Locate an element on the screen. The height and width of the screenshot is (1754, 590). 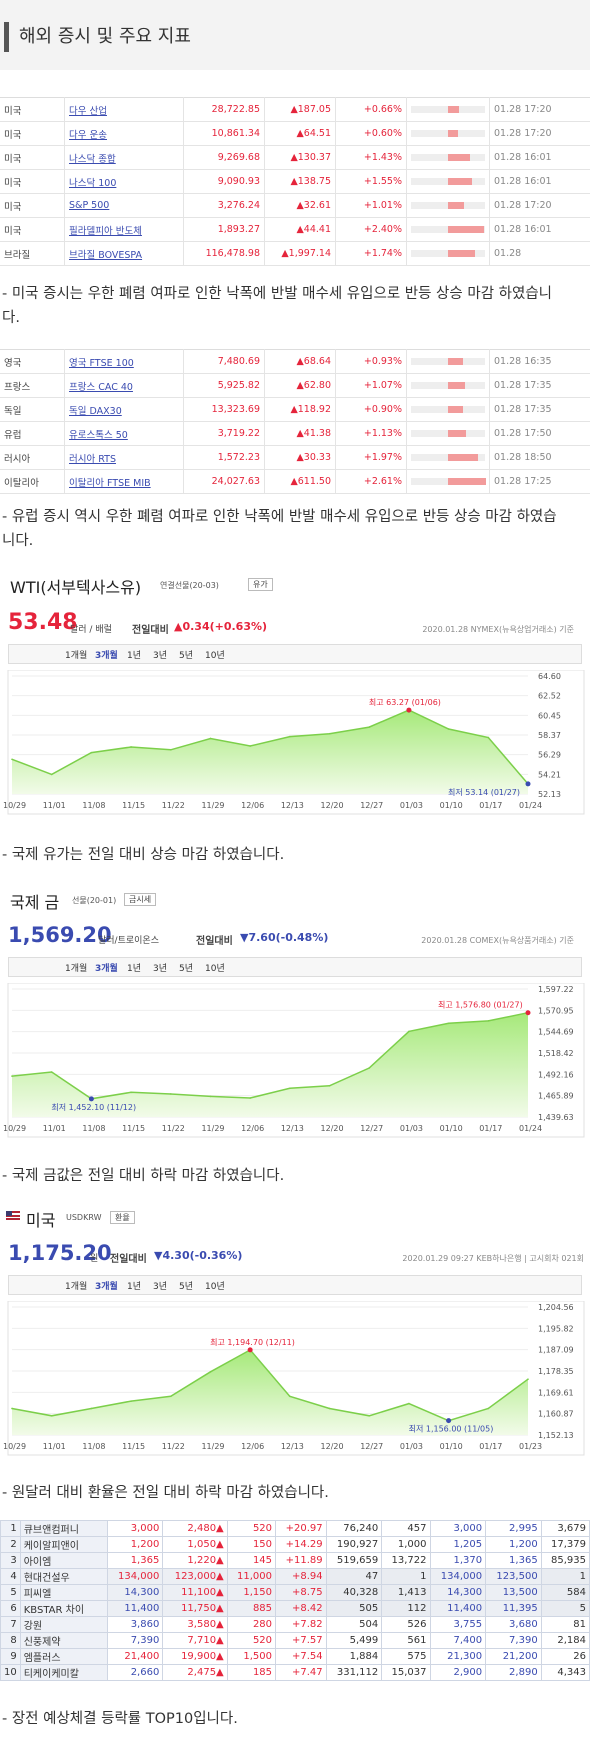
index-link: 러시아 RTS is located at coordinates (124, 457).